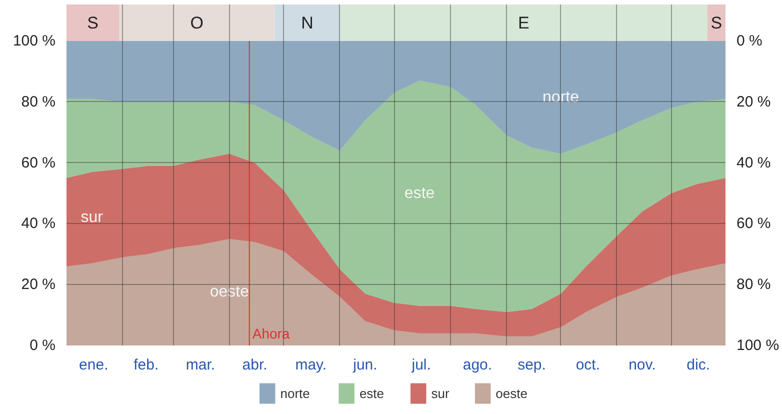 Image resolution: width=782 pixels, height=414 pixels. Describe the element at coordinates (38, 101) in the screenshot. I see `y-tick-label: 80 %` at that location.